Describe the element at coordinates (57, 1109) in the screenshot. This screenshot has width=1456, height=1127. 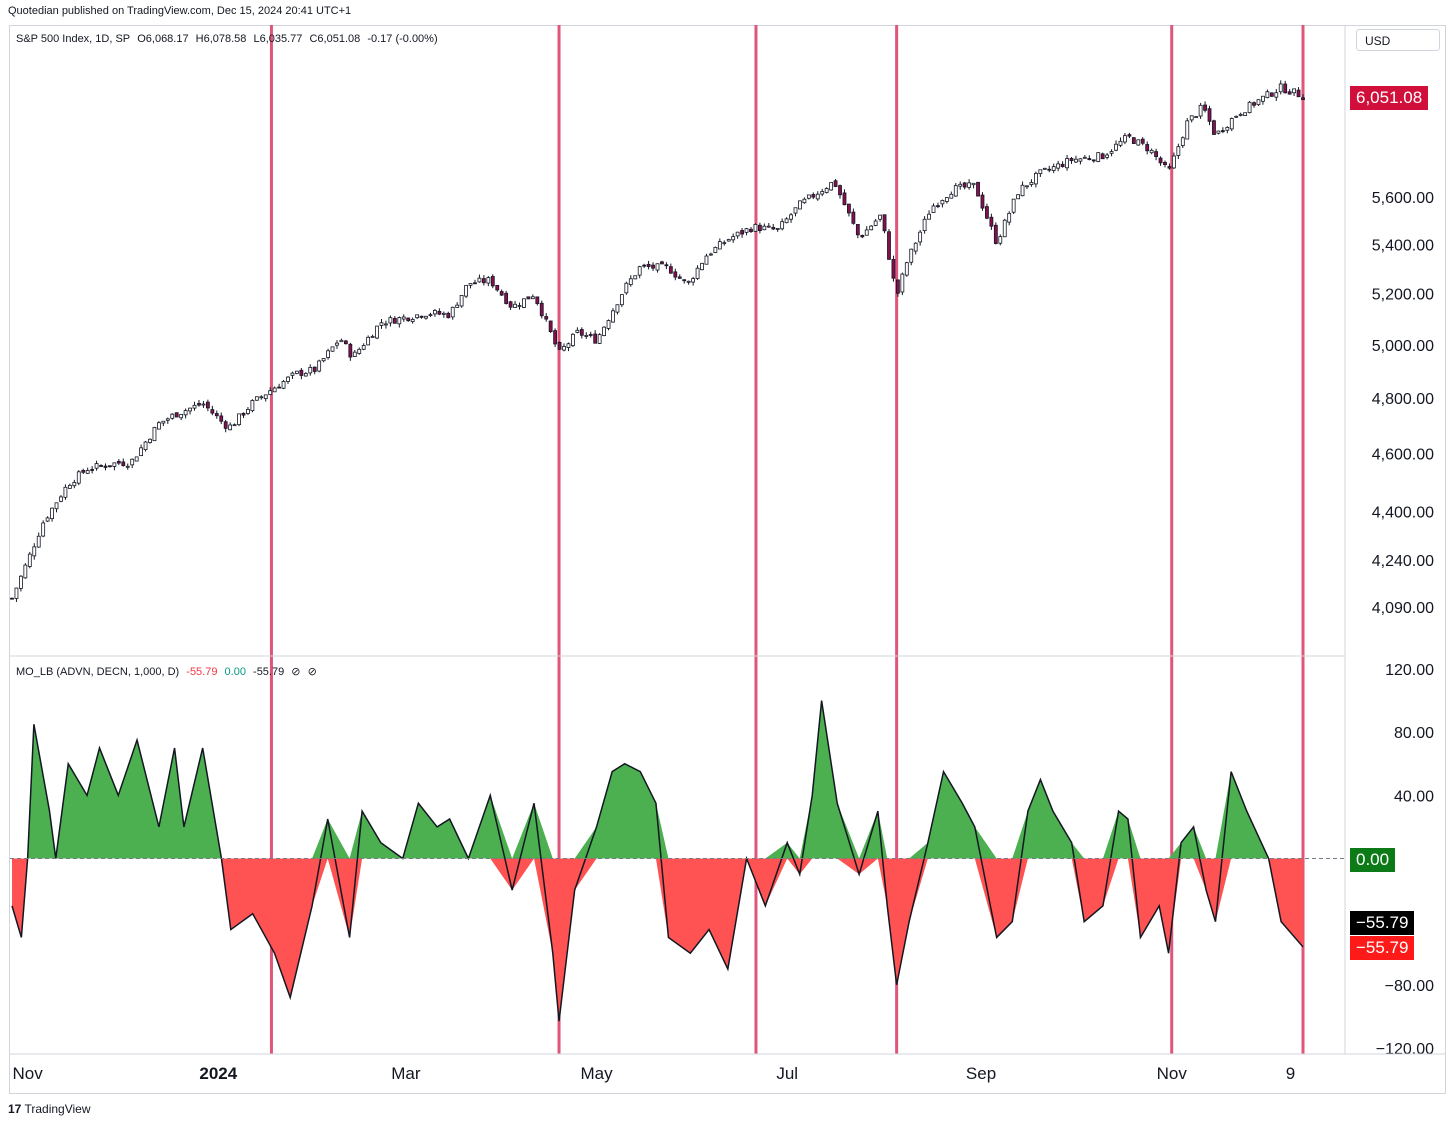
I see `brand-name: TradingView` at that location.